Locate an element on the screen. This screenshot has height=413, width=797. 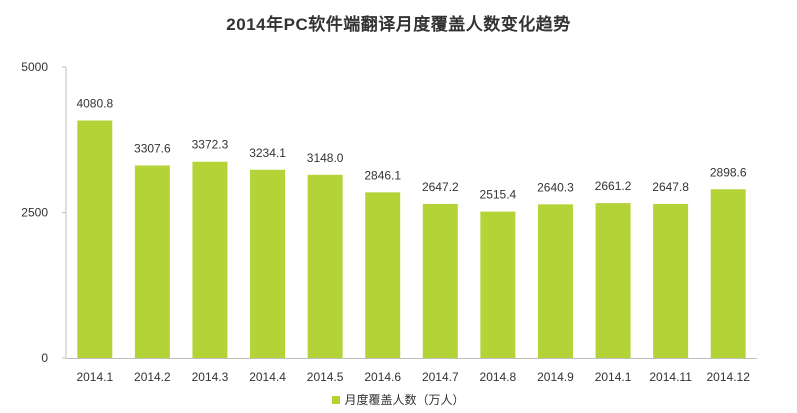
x-tick-label: 2014.3 is located at coordinates (210, 377).